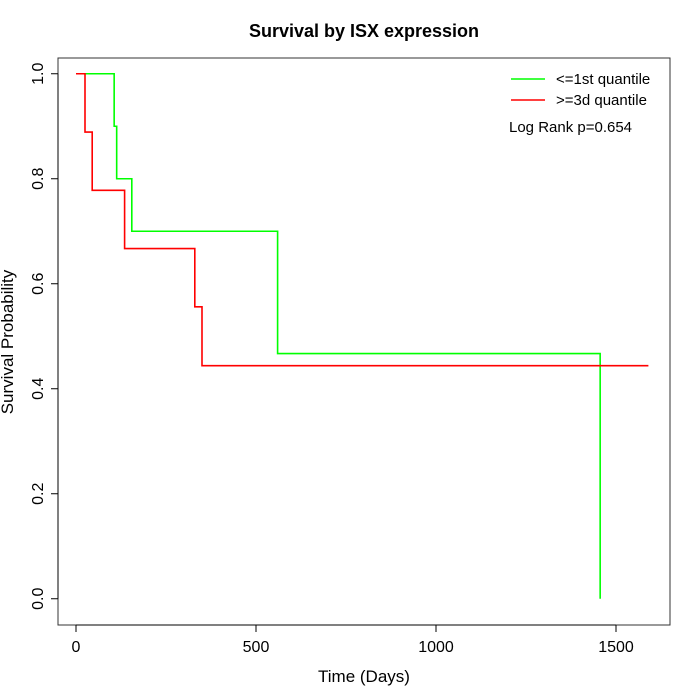 Image resolution: width=700 pixels, height=700 pixels. What do you see at coordinates (436, 647) in the screenshot?
I see `x-tick-label: 1000` at bounding box center [436, 647].